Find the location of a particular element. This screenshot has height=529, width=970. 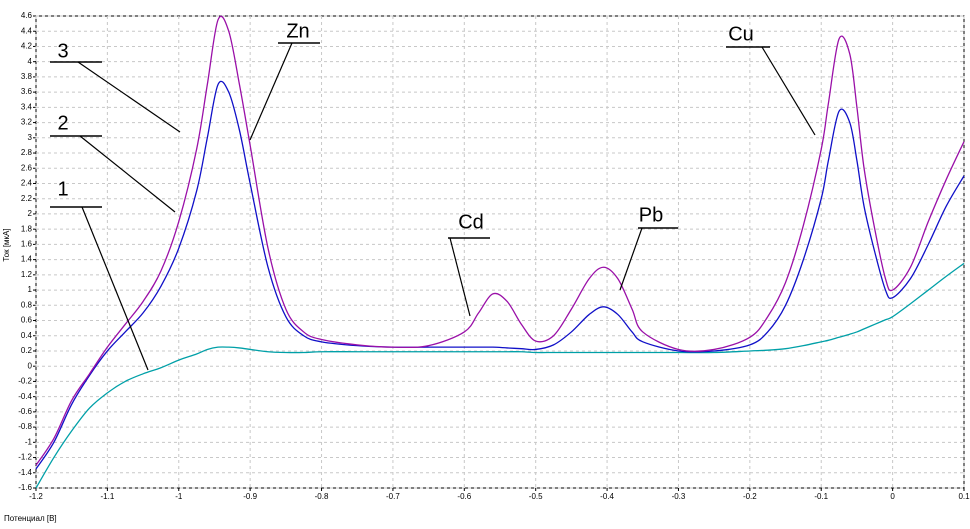

y-tick-label: 0.8 is located at coordinates (27, 304).